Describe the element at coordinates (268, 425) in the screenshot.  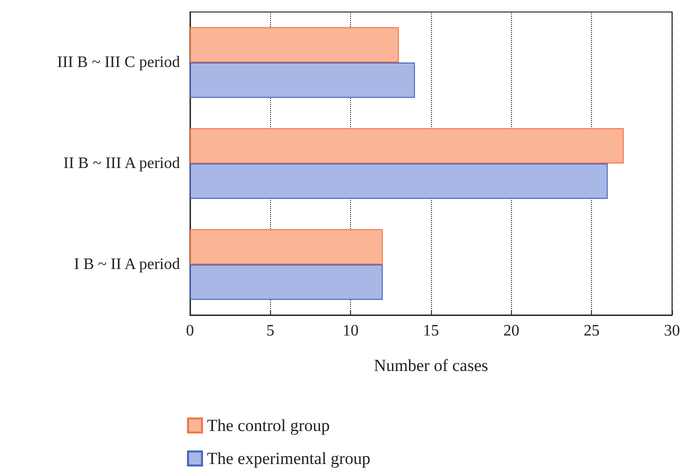
I see `legend-label: The control group` at that location.